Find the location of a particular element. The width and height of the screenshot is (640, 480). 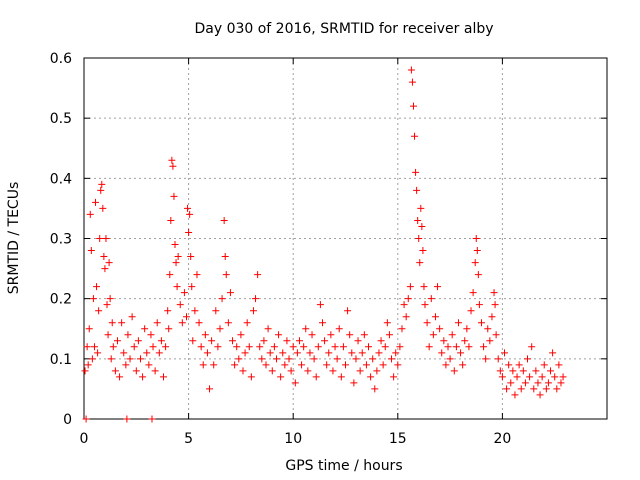

y-tick-label: 0 is located at coordinates (67, 420).